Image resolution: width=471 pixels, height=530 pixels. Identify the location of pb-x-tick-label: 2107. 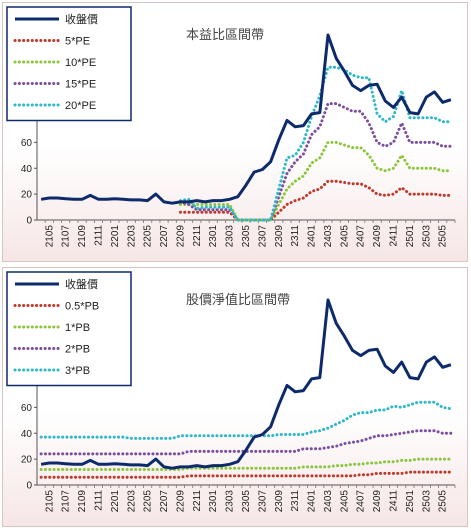
(66, 501).